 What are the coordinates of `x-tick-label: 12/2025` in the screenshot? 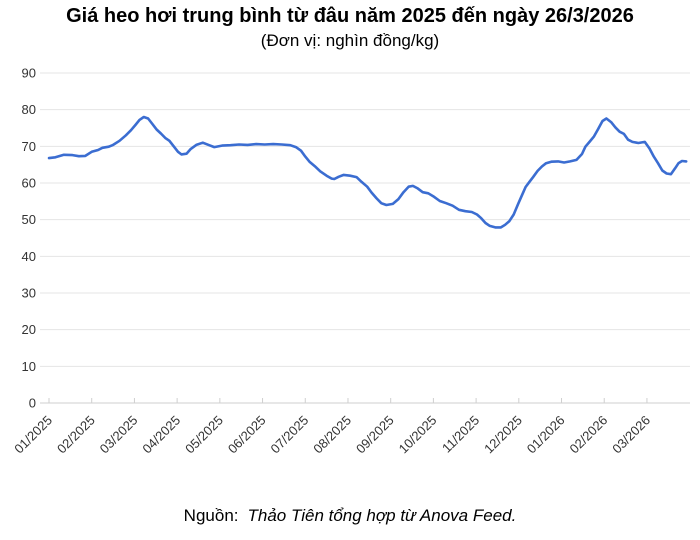 It's located at (503, 435).